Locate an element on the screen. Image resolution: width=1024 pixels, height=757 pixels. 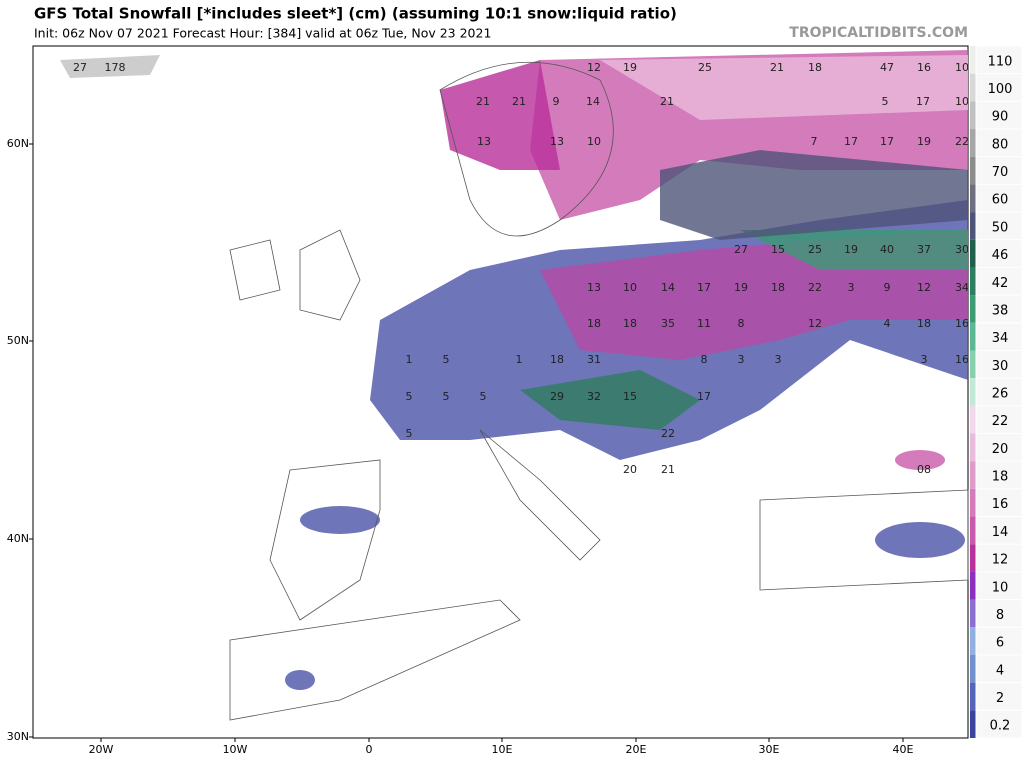
map-label: 11 is located at coordinates (704, 323).